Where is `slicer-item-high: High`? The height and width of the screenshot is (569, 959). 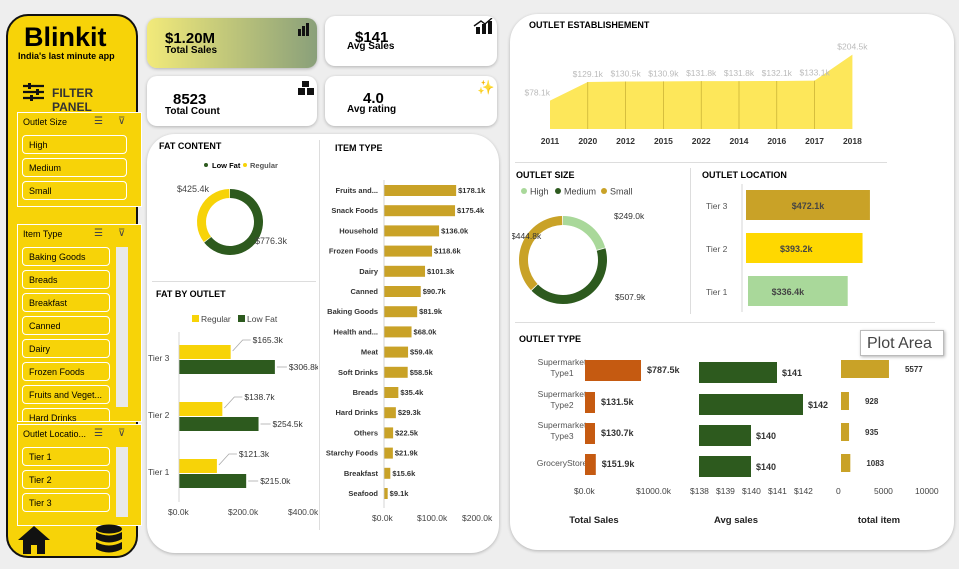
slicer-item-high: High is located at coordinates (74, 144).